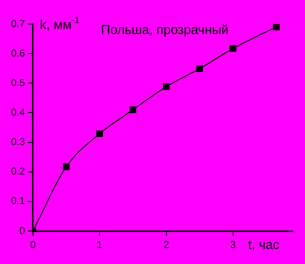  What do you see at coordinates (18, 172) in the screenshot?
I see `y-tick-label: 0.2` at bounding box center [18, 172].